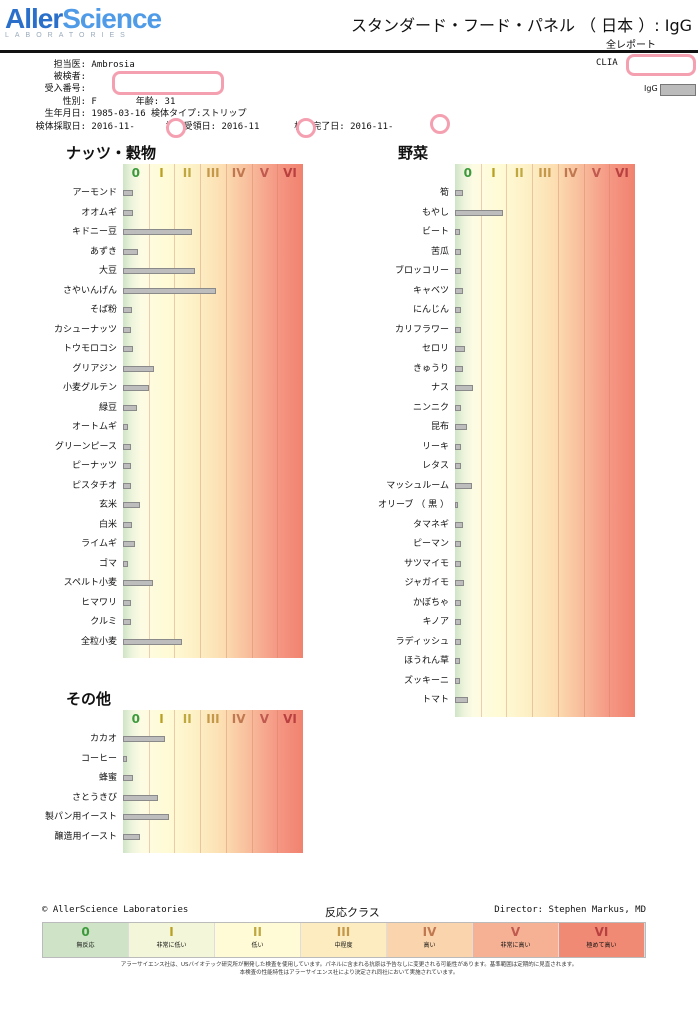 The image size is (698, 1024). Describe the element at coordinates (421, 329) in the screenshot. I see `food-label: カリフラワー` at that location.